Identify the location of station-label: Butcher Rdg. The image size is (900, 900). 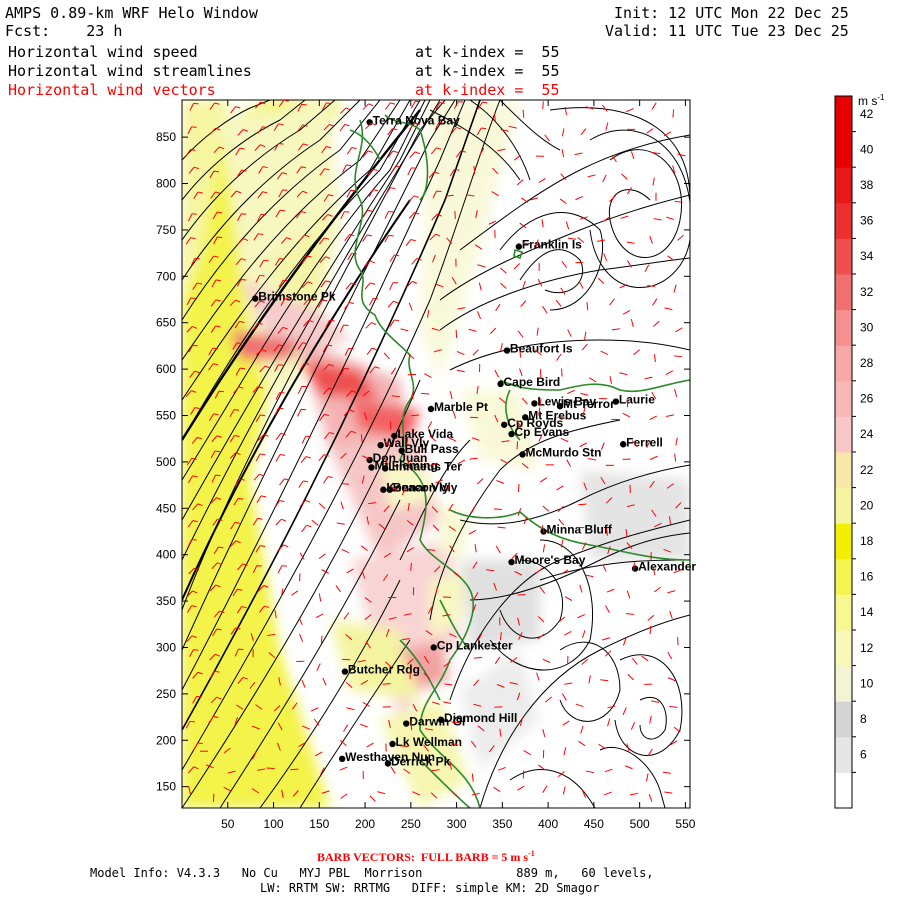
(384, 670).